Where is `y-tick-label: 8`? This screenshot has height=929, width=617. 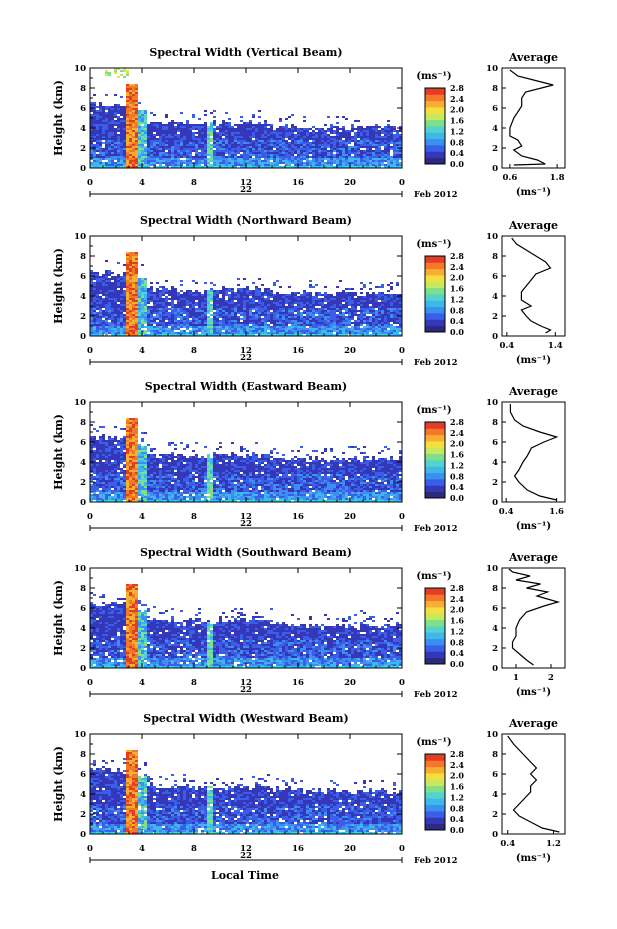 y-tick-label: 8 is located at coordinates (83, 89).